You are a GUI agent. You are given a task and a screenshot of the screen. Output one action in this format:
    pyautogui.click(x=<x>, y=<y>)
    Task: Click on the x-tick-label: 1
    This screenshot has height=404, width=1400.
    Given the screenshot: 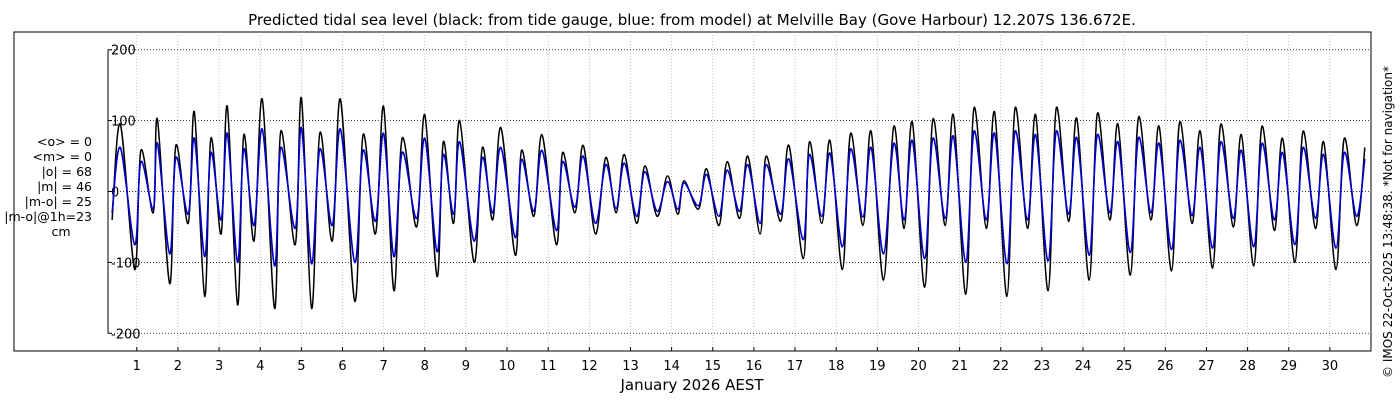 What is the action you would take?
    pyautogui.click(x=137, y=366)
    